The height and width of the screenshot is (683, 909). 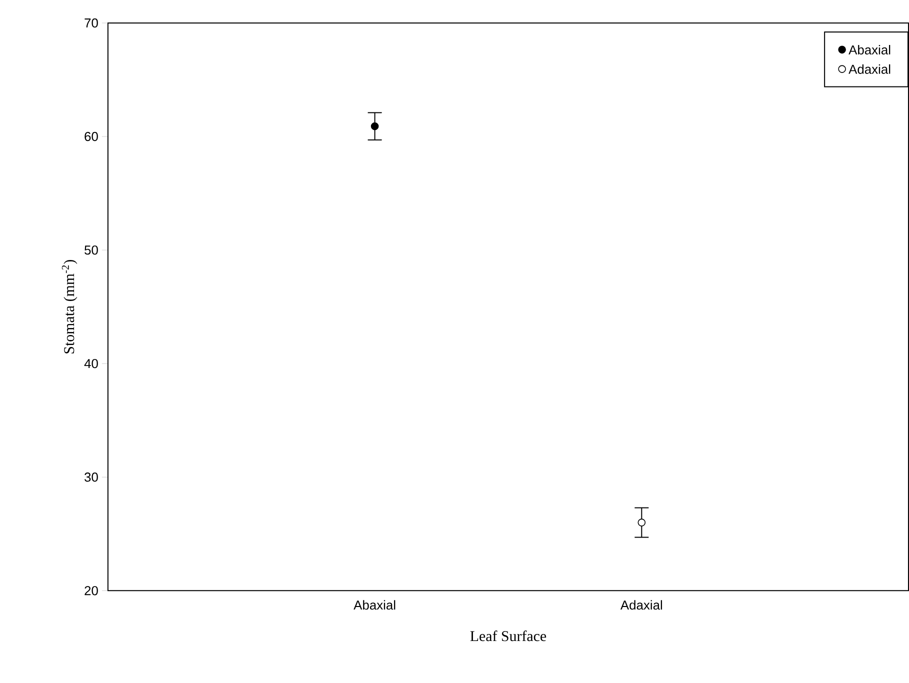 I want to click on legend-label: Abaxial, so click(x=869, y=50).